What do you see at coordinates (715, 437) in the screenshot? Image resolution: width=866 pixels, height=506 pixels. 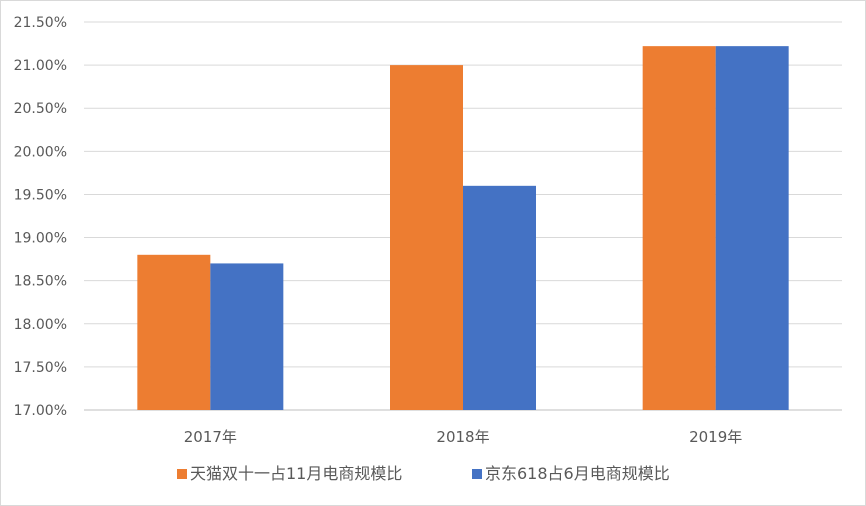 I see `x-category-label: 2019年` at bounding box center [715, 437].